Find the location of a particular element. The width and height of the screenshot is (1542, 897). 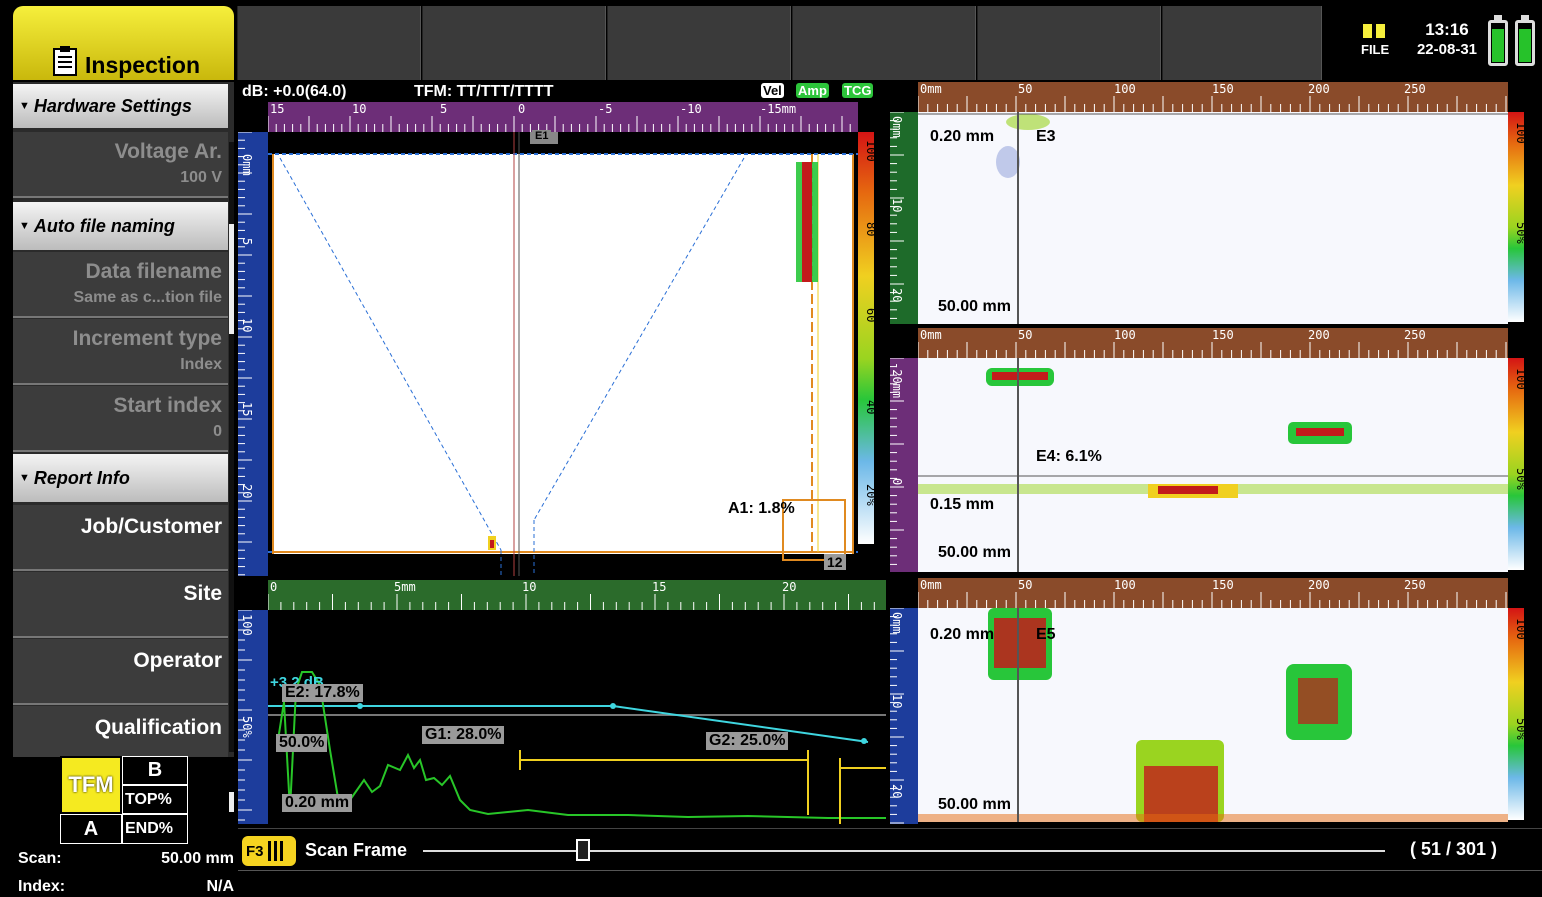

cscan-mid-pos: 50.00 mm is located at coordinates (974, 552).